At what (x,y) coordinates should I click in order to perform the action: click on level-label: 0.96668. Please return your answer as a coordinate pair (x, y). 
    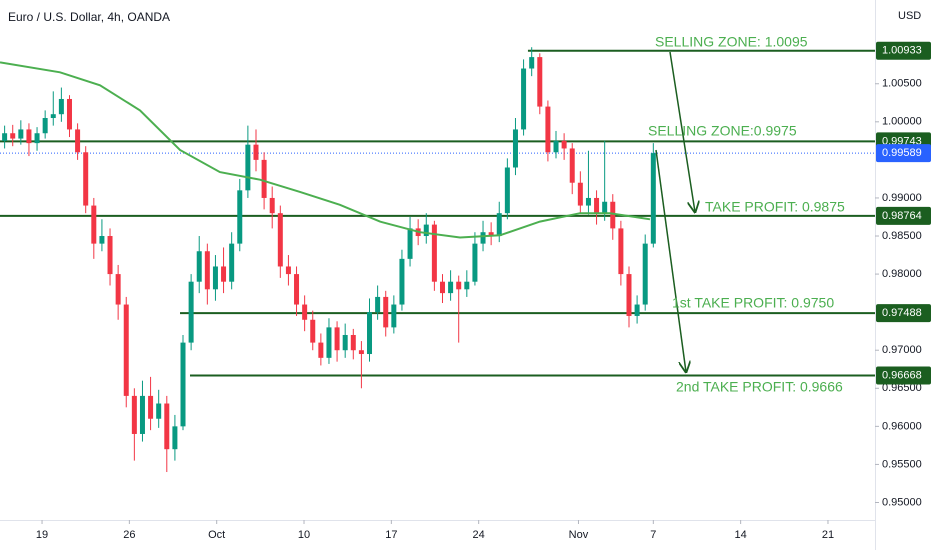
    Looking at the image, I should click on (902, 375).